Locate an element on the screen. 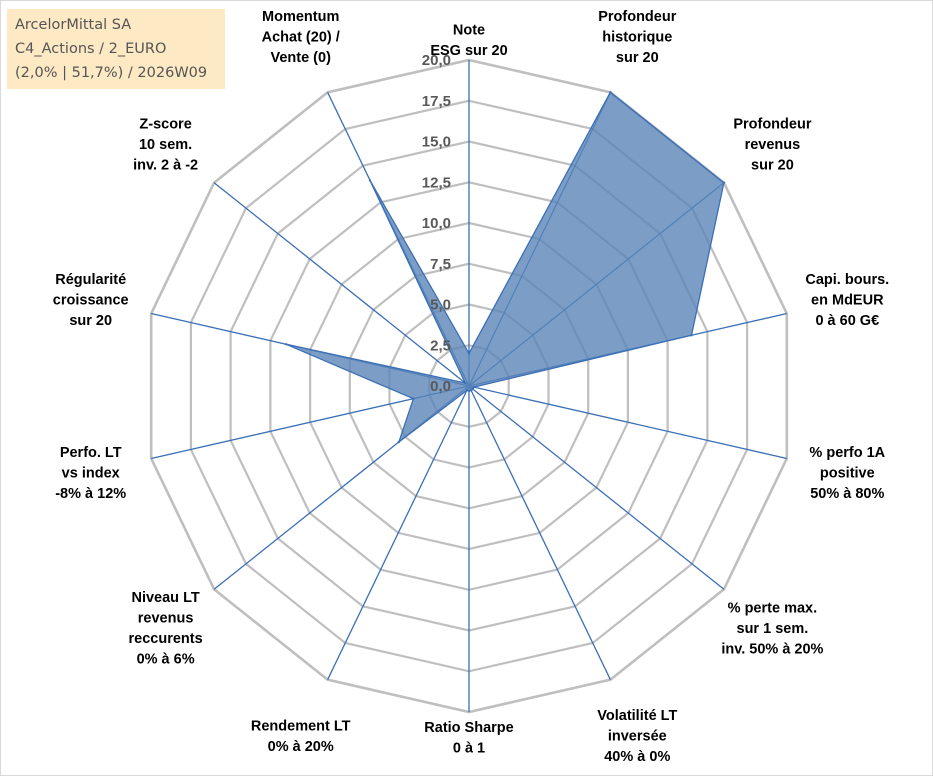 The width and height of the screenshot is (933, 777). axis-label-line: sur 1 sem. is located at coordinates (773, 629).